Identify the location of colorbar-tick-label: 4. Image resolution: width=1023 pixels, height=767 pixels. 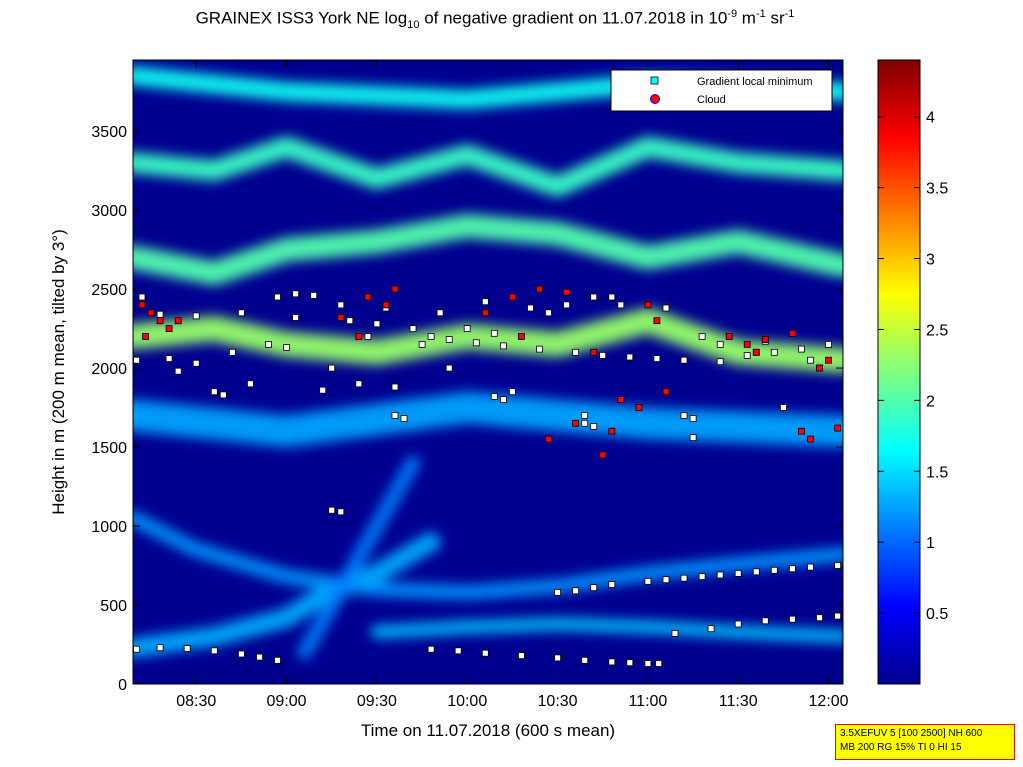
(930, 118).